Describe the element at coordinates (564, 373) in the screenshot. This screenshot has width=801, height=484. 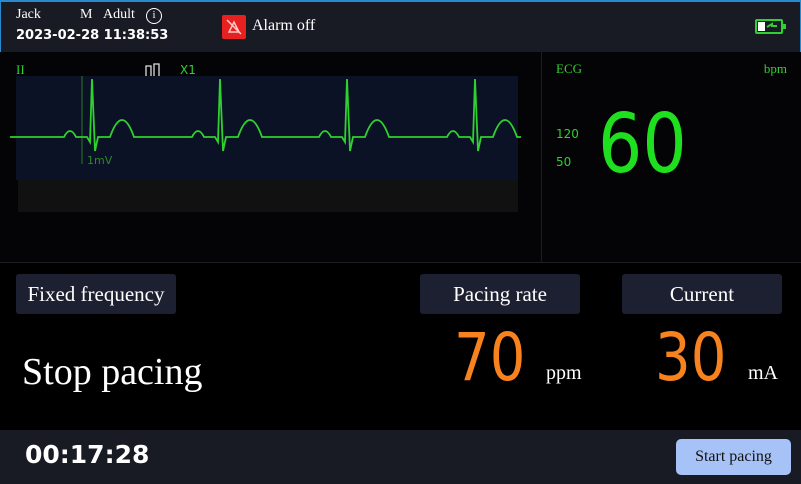
I see `pacing-rate-unit: ppm` at that location.